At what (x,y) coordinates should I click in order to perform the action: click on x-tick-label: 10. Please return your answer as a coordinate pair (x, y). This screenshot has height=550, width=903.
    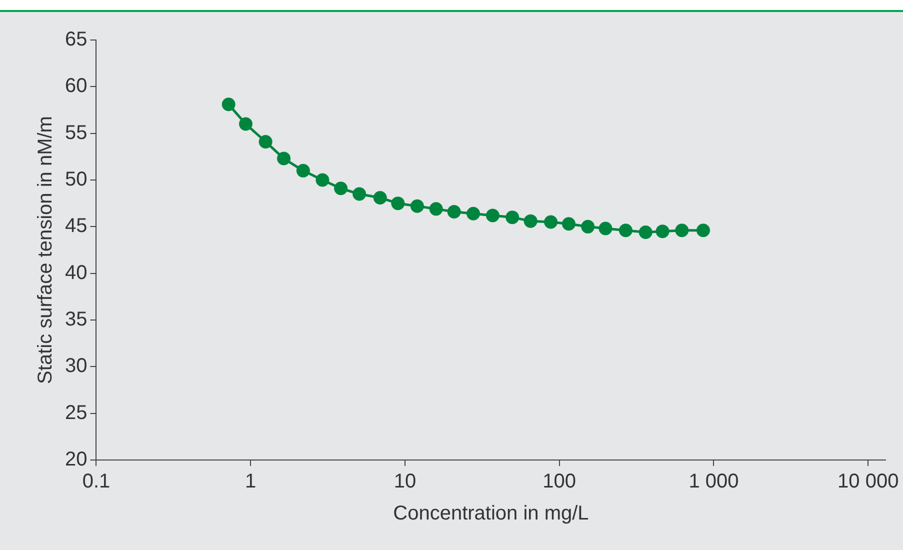
    Looking at the image, I should click on (405, 481).